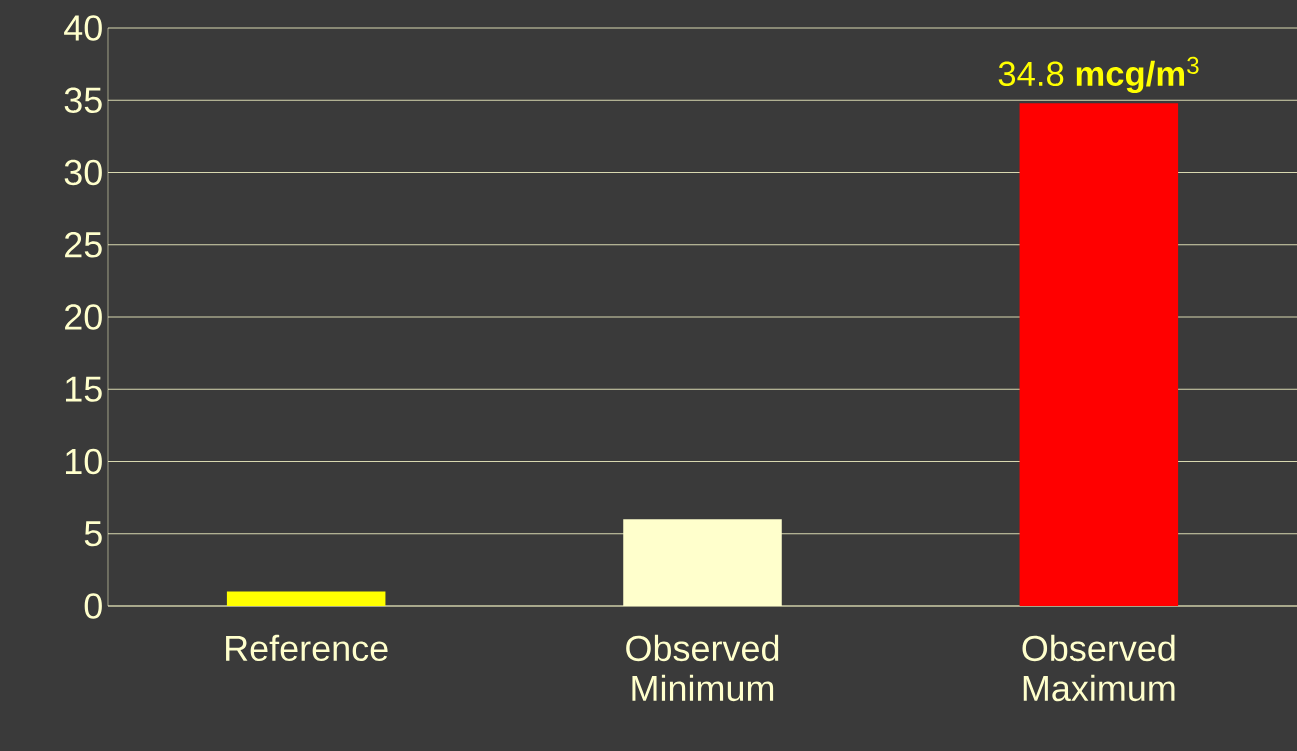 The image size is (1297, 751). Describe the element at coordinates (83, 461) in the screenshot. I see `y-tick-label: 10` at that location.